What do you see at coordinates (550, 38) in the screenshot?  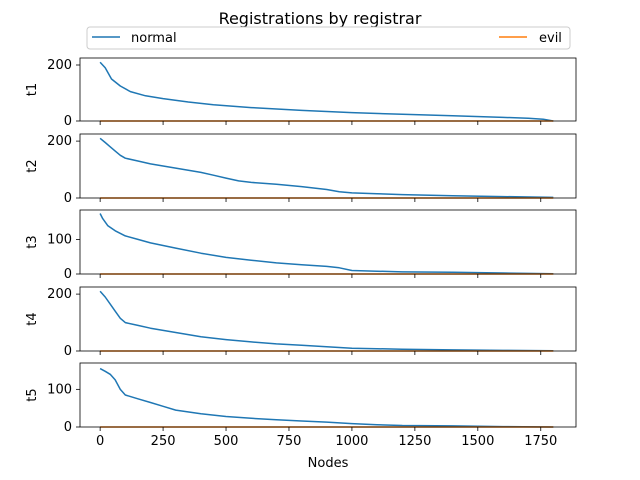 I see `legend-label-evil: evil` at bounding box center [550, 38].